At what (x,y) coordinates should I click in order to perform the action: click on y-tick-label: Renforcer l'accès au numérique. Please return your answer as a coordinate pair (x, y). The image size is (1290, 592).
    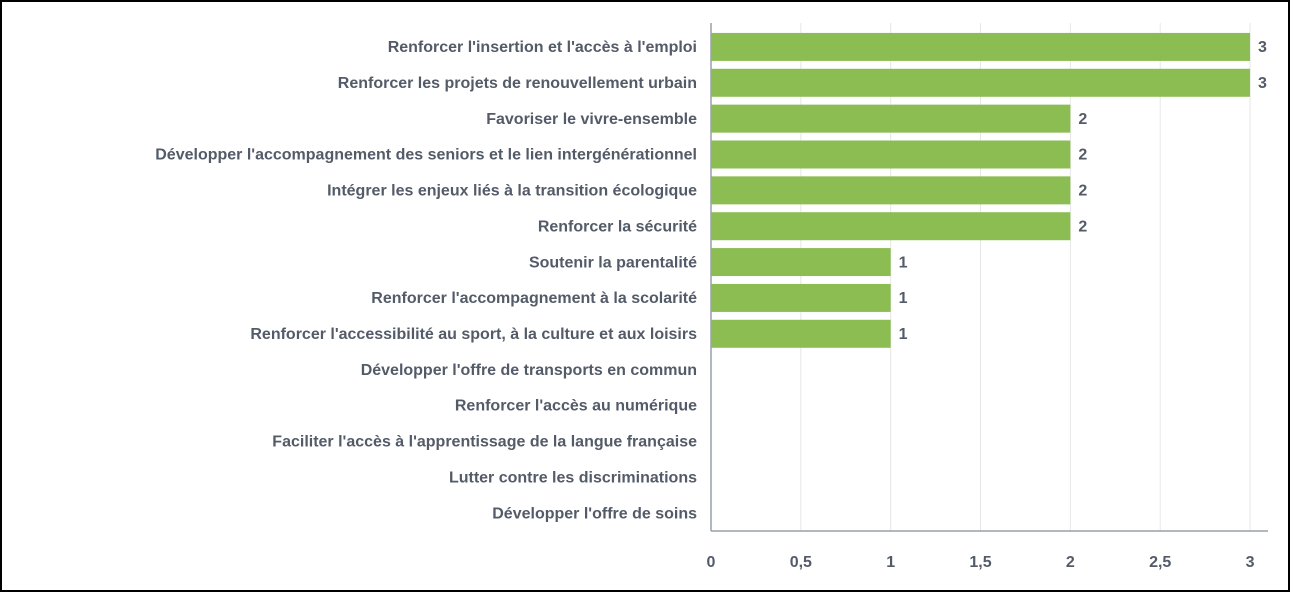
    Looking at the image, I should click on (576, 406).